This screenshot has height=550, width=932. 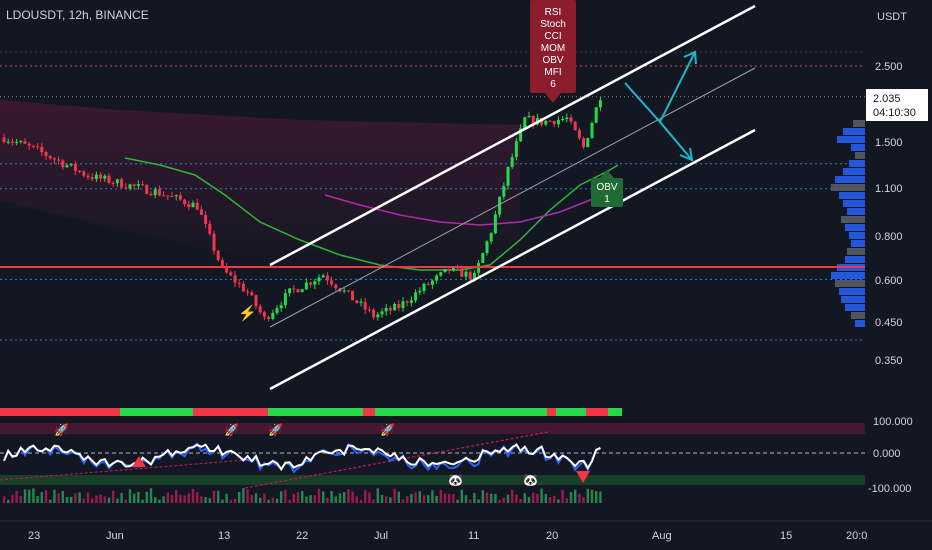 What do you see at coordinates (607, 188) in the screenshot?
I see `buy-signal-label: OBV 1` at bounding box center [607, 188].